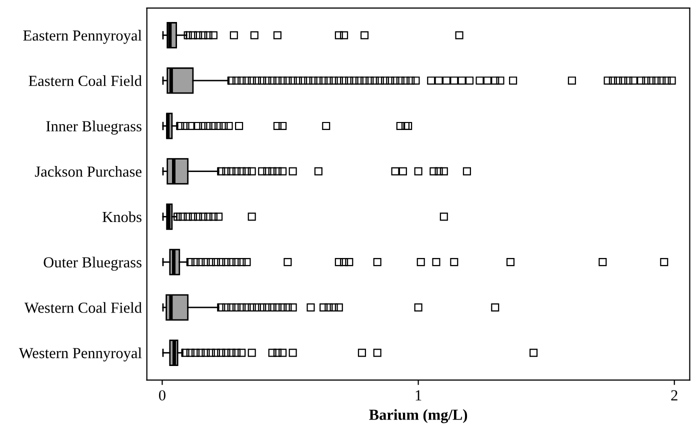 This screenshot has width=696, height=445. I want to click on y-tick-label: Eastern Coal Field, so click(85, 80).